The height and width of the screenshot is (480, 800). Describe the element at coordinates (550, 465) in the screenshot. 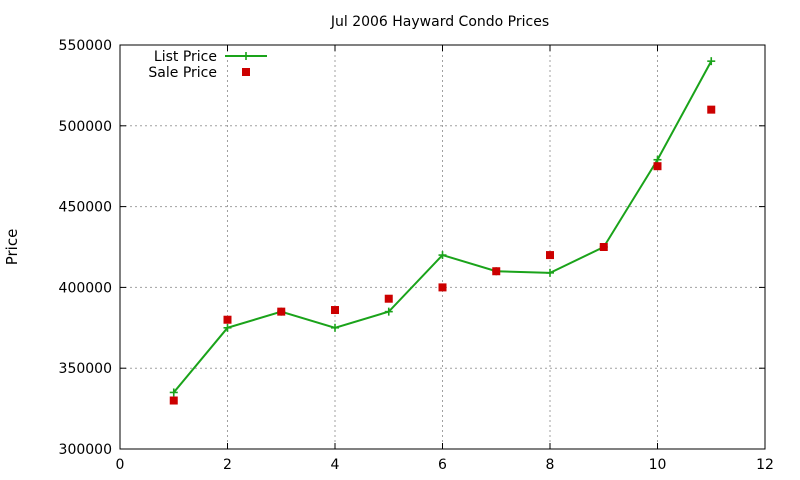

I see `x-tick-label: 8` at that location.